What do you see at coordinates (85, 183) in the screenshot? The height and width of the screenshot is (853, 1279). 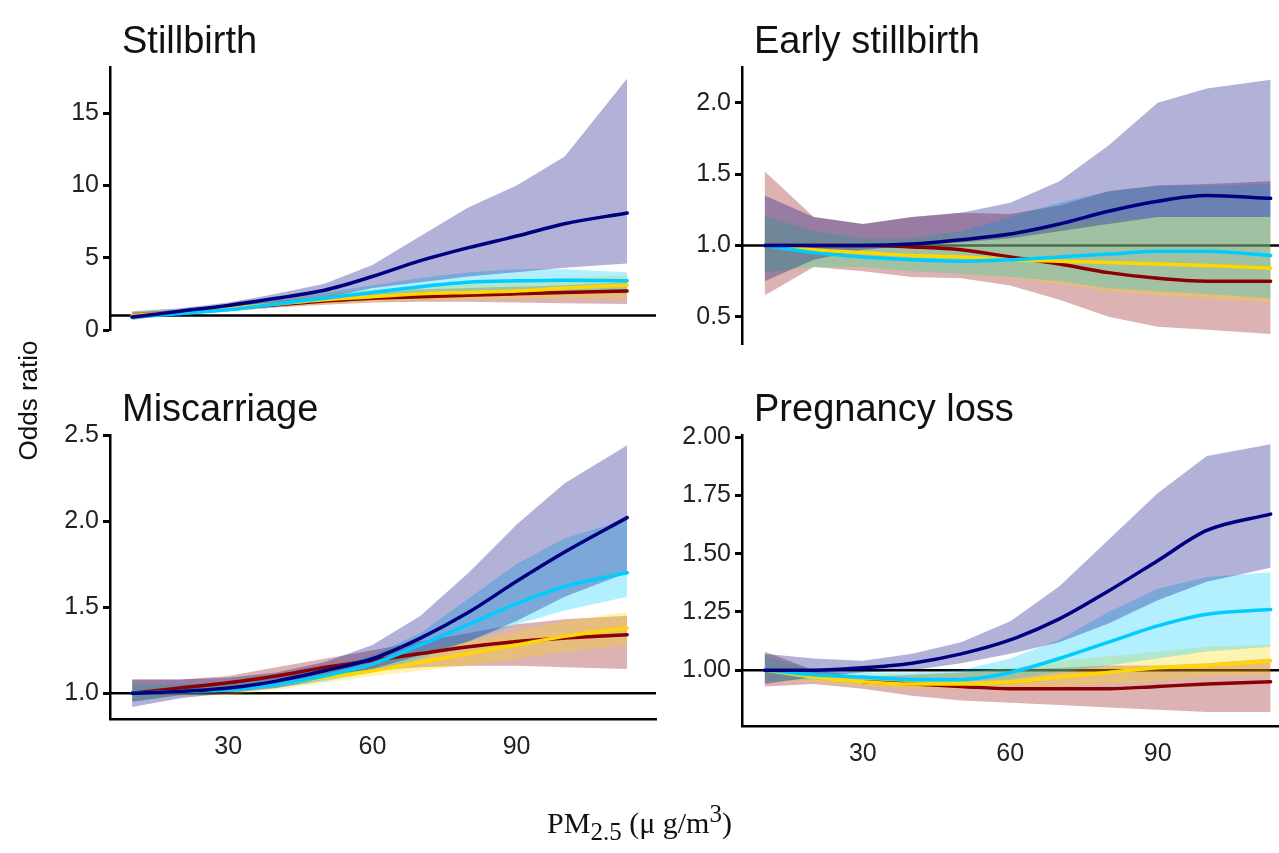 I see `y-tick-label: 10` at bounding box center [85, 183].